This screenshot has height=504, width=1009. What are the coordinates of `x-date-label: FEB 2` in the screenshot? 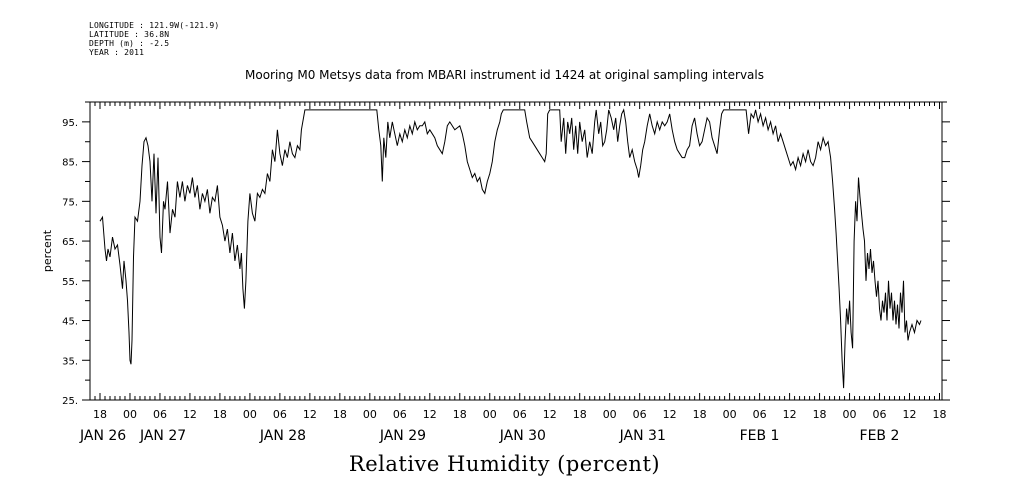 It's located at (880, 436).